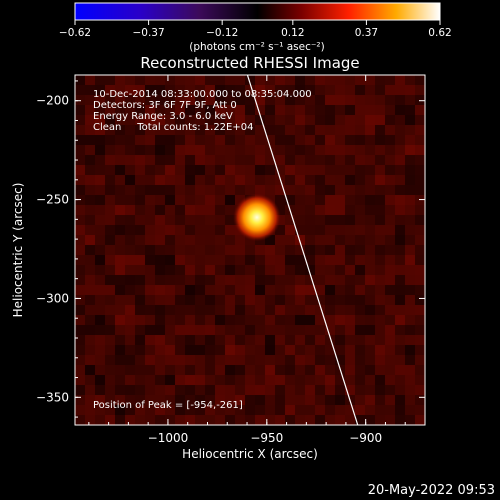 The height and width of the screenshot is (500, 500). Describe the element at coordinates (366, 33) in the screenshot. I see `colorbar-tick-label: 0.37` at that location.